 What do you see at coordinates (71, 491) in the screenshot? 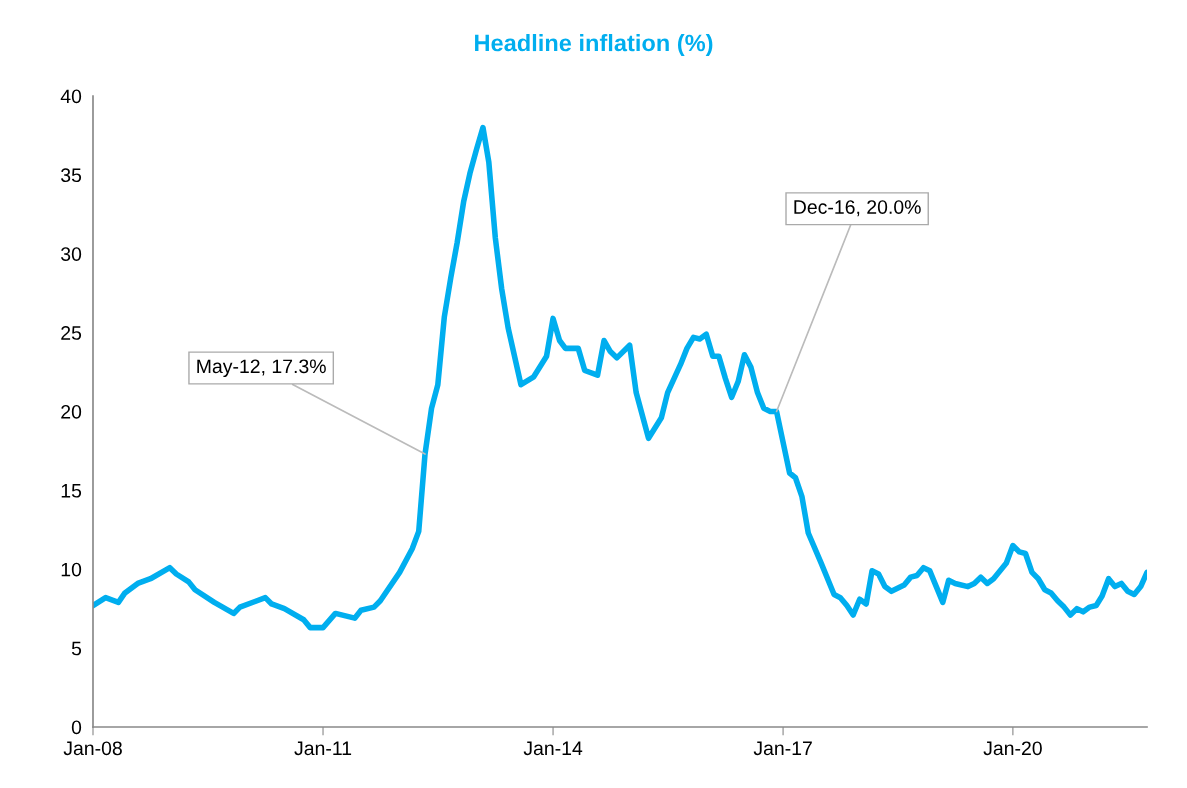
I see `y-tick-label: 15` at bounding box center [71, 491].